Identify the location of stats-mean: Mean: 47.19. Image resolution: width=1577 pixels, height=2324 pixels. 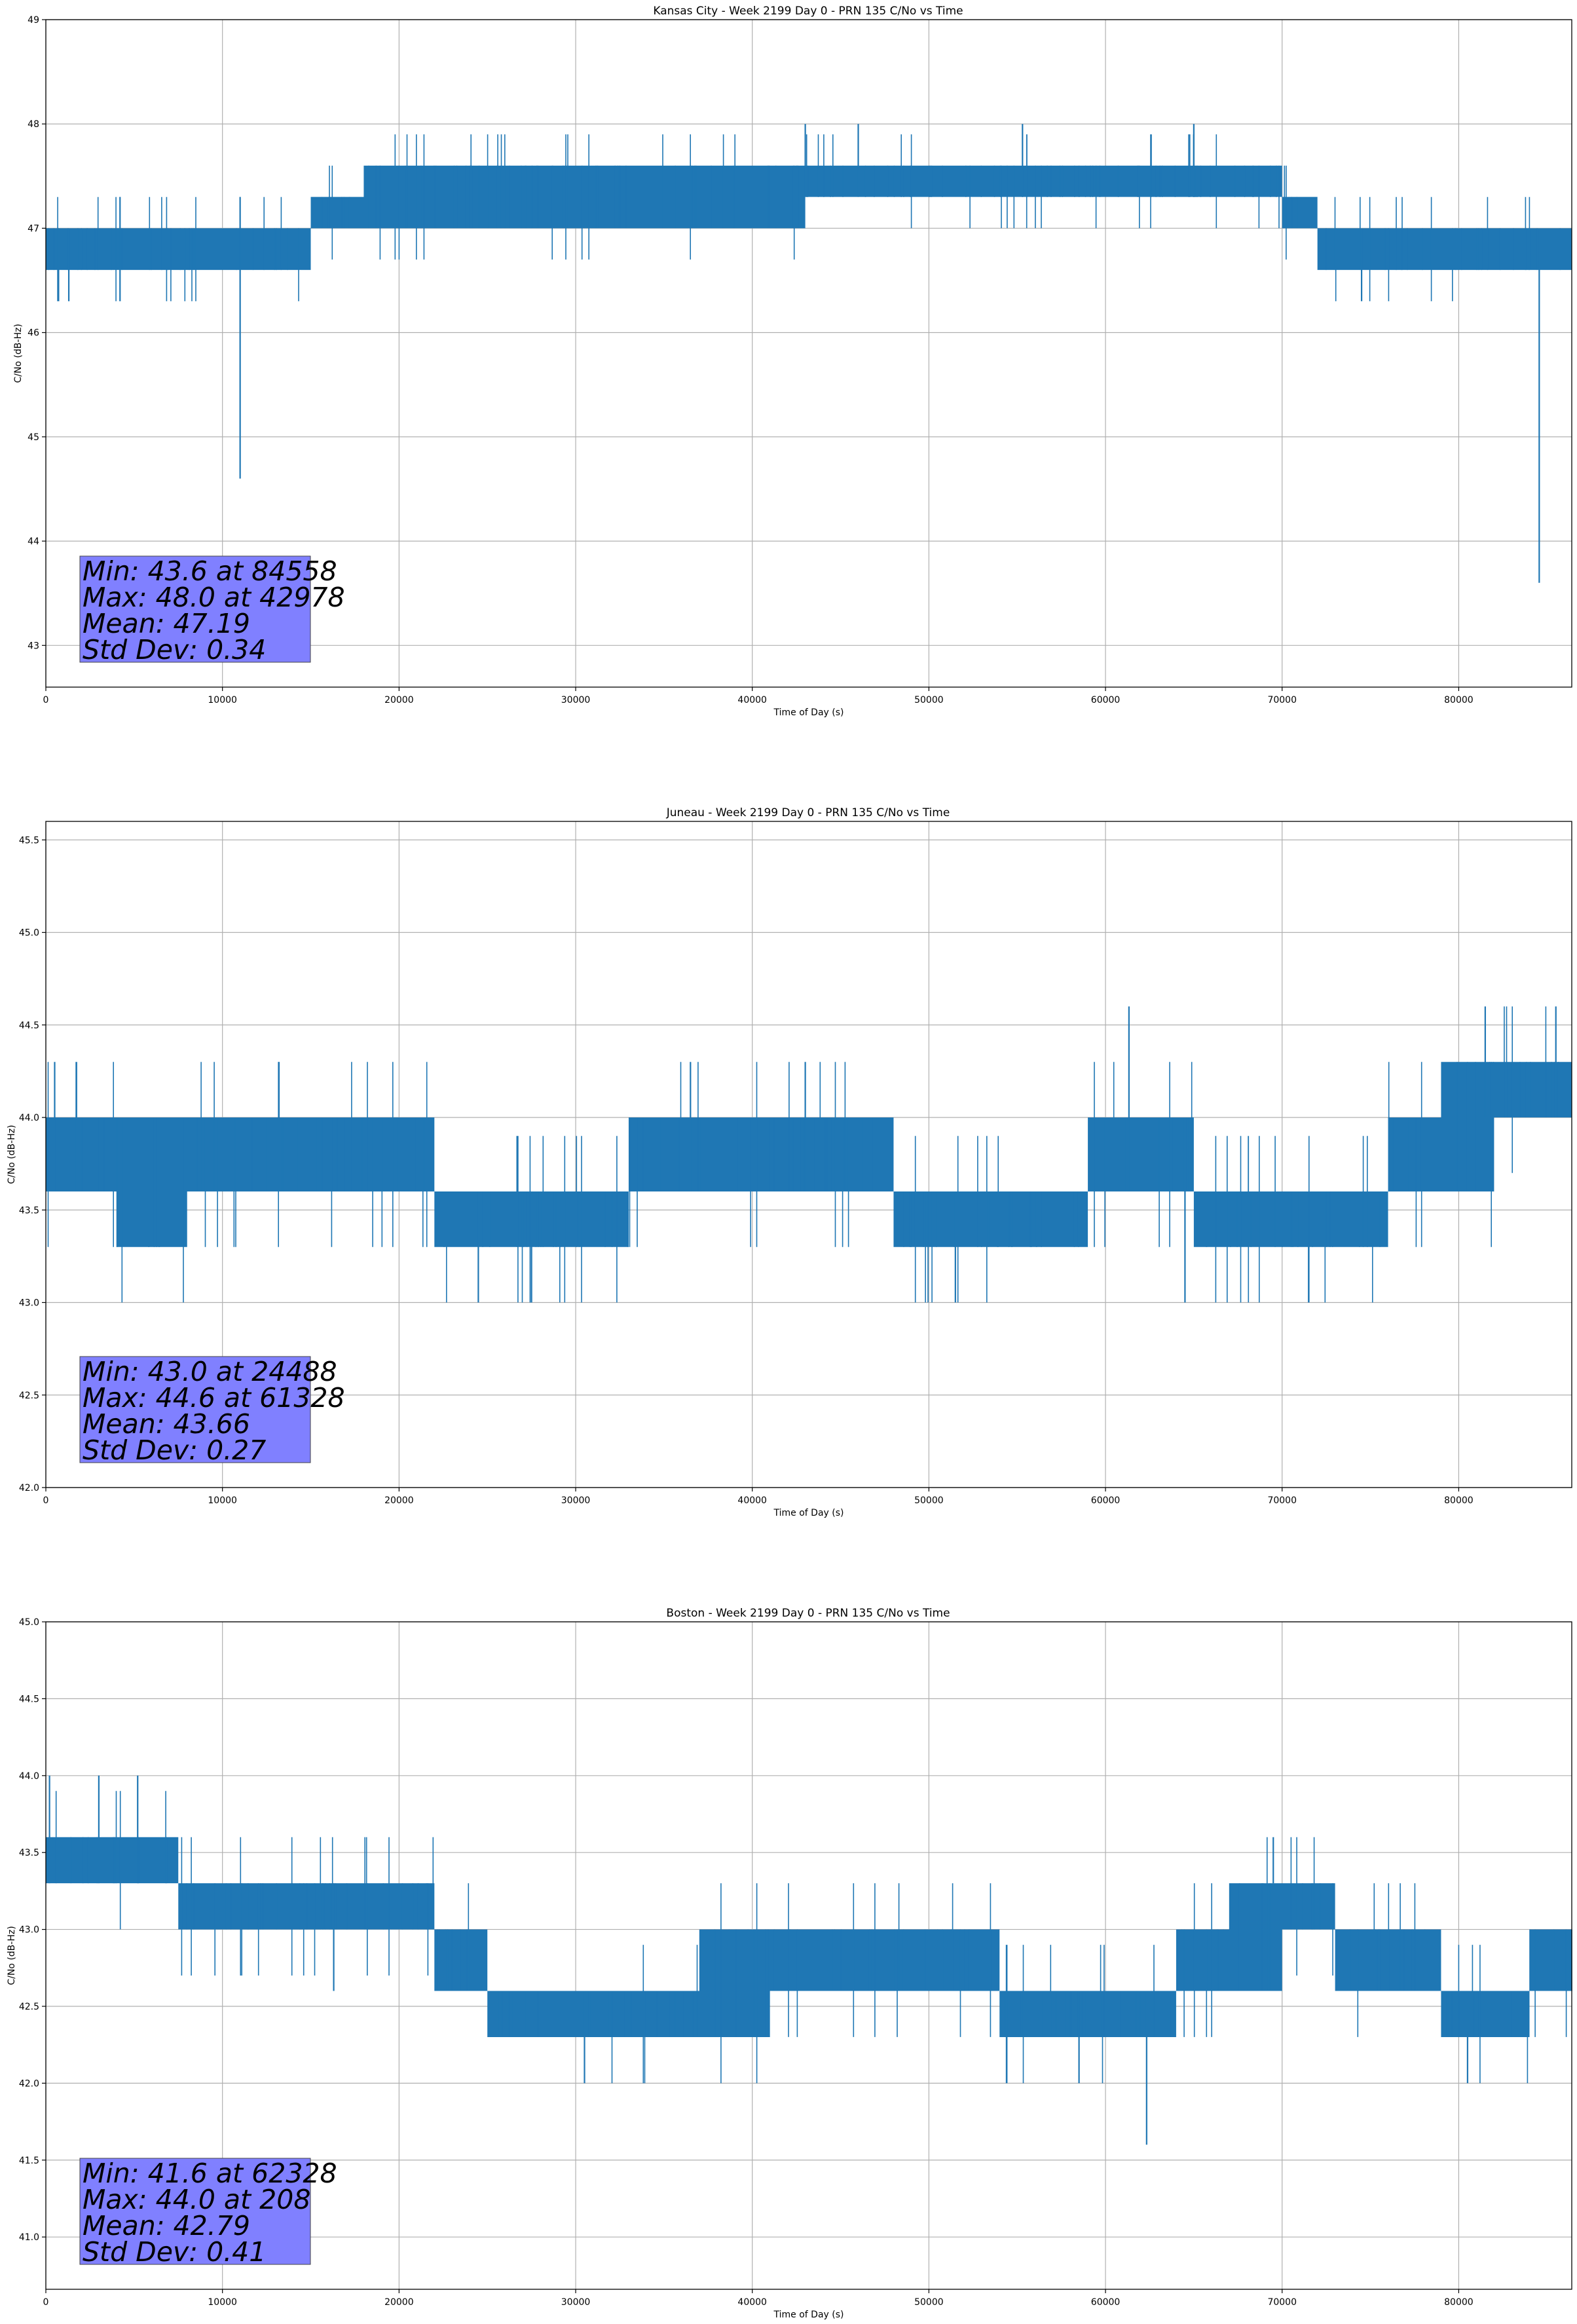
(166, 623).